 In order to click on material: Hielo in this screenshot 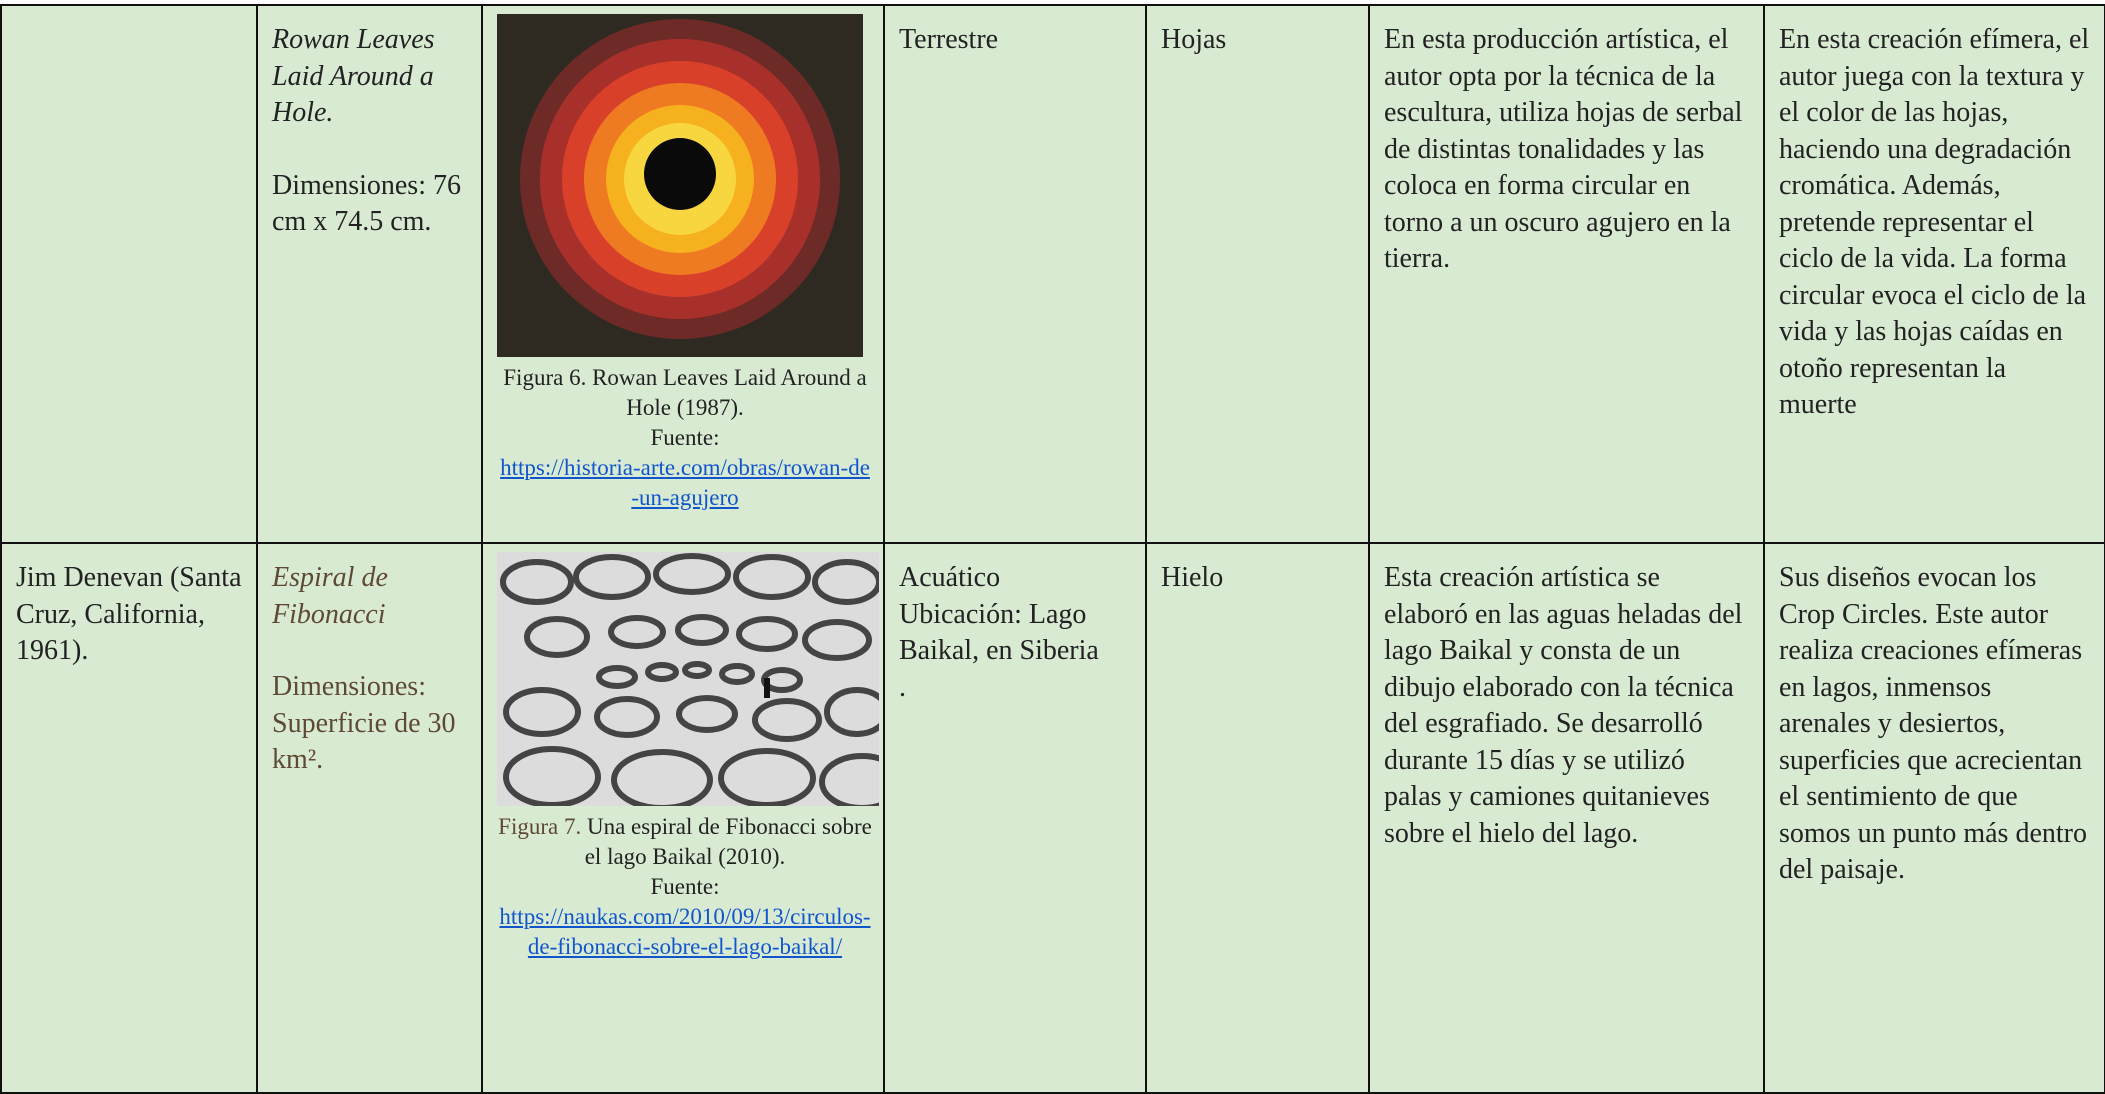, I will do `click(1192, 577)`.